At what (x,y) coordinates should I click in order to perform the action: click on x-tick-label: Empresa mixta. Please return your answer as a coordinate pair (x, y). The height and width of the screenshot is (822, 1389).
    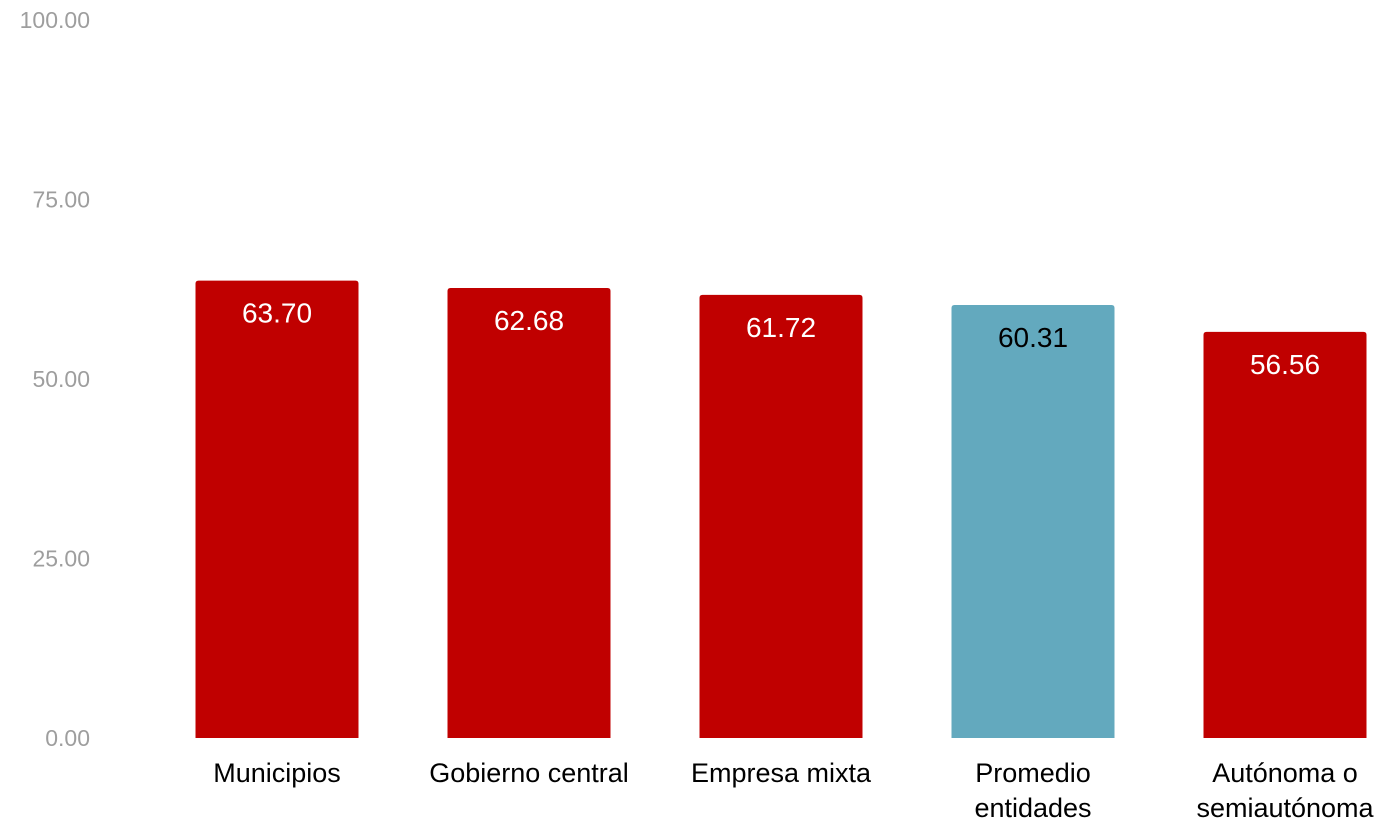
    Looking at the image, I should click on (781, 773).